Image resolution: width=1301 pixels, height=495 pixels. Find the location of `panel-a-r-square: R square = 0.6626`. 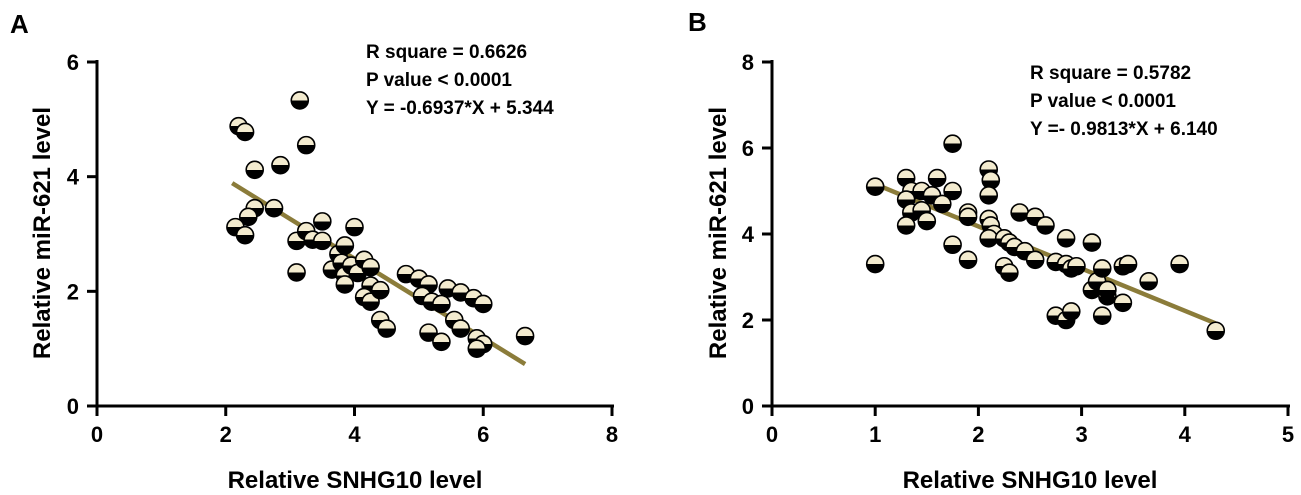

panel-a-r-square: R square = 0.6626 is located at coordinates (446, 52).